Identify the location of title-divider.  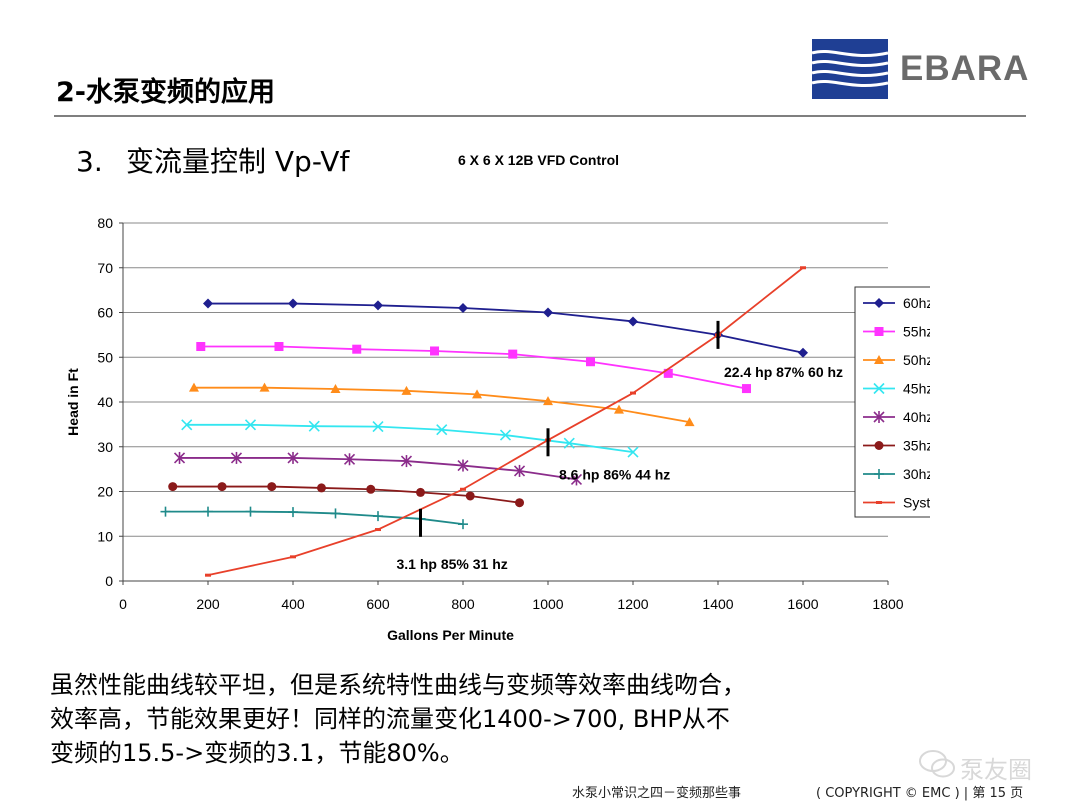
(540, 116).